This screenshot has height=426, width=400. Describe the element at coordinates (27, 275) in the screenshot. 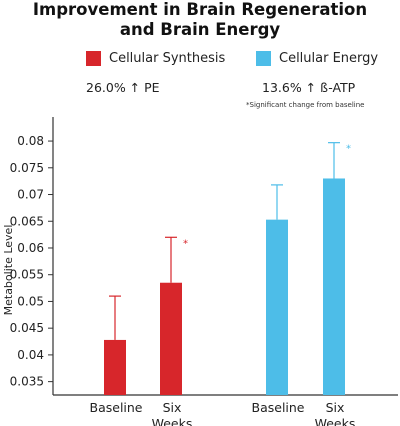

I see `y-tick-label: 0.055` at that location.